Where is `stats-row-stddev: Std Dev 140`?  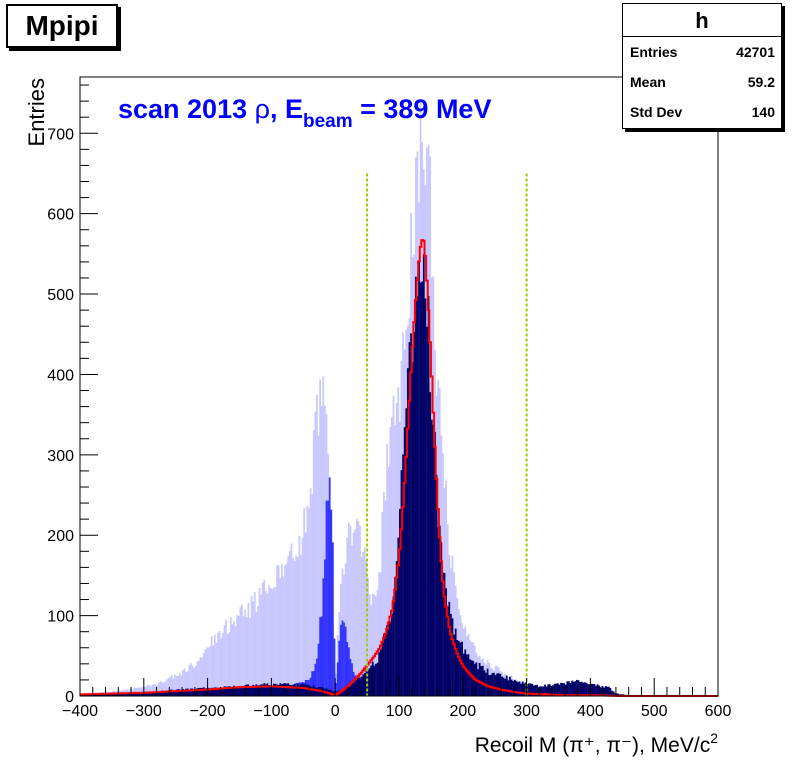
stats-row-stddev: Std Dev 140 is located at coordinates (702, 112).